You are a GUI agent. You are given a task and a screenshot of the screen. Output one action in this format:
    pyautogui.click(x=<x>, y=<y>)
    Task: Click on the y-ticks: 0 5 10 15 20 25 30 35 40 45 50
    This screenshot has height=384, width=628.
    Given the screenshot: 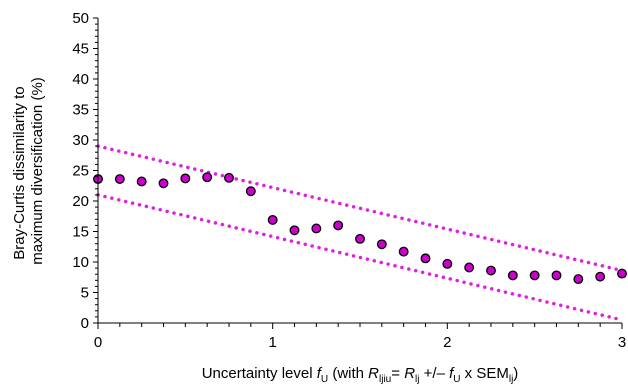 What is the action you would take?
    pyautogui.click(x=85, y=171)
    